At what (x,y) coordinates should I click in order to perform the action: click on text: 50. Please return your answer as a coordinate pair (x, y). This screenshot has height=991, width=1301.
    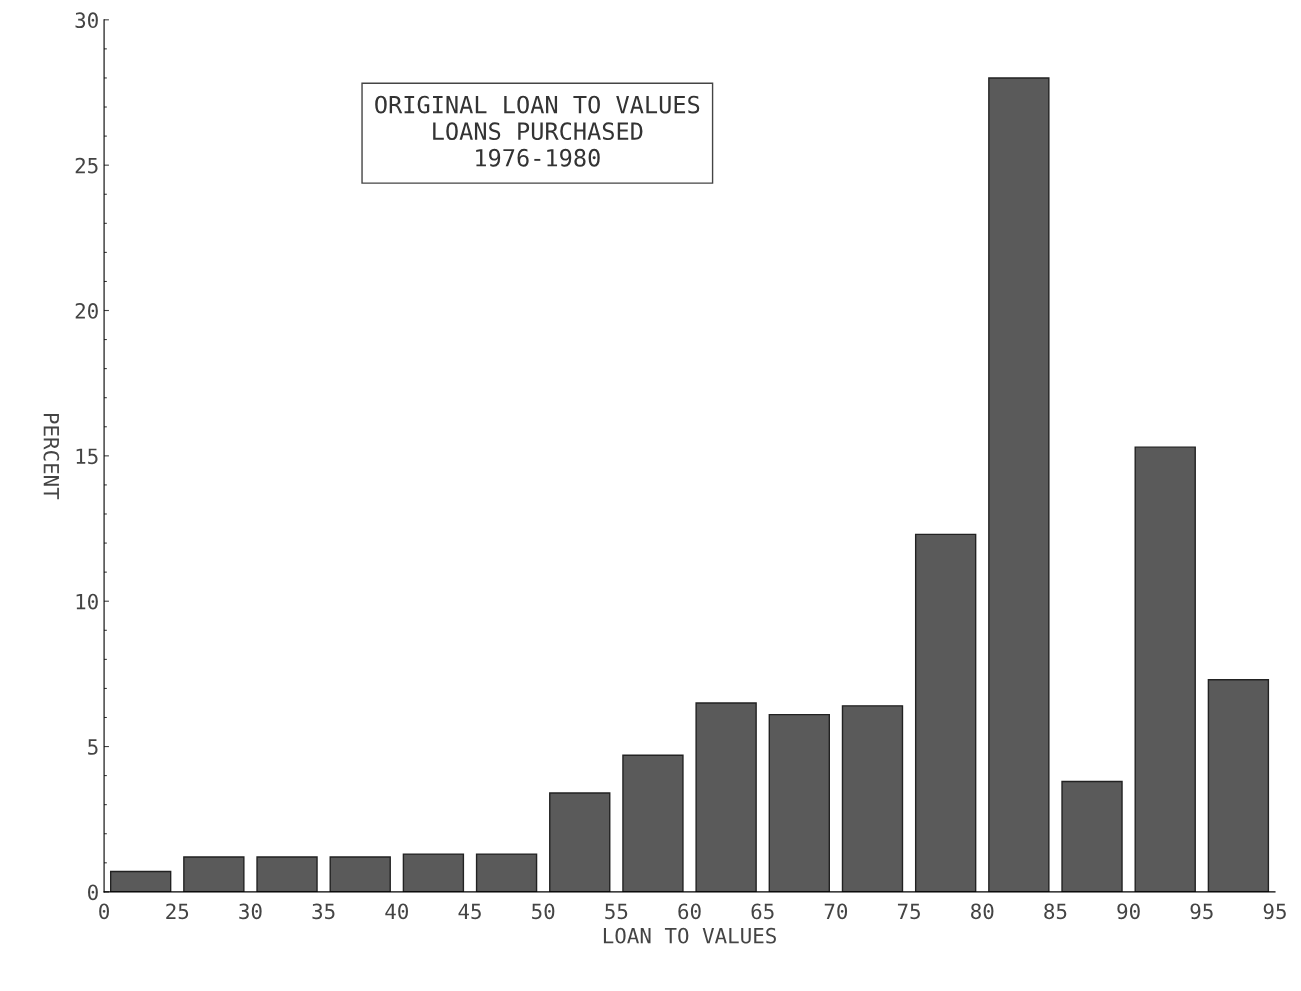
    Looking at the image, I should click on (543, 911).